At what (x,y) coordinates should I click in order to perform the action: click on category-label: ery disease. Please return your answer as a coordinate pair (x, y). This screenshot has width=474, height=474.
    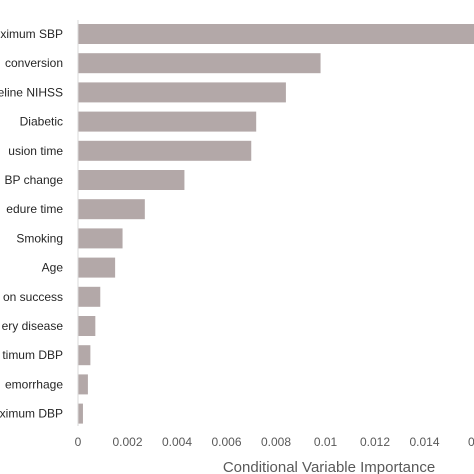
    Looking at the image, I should click on (33, 326).